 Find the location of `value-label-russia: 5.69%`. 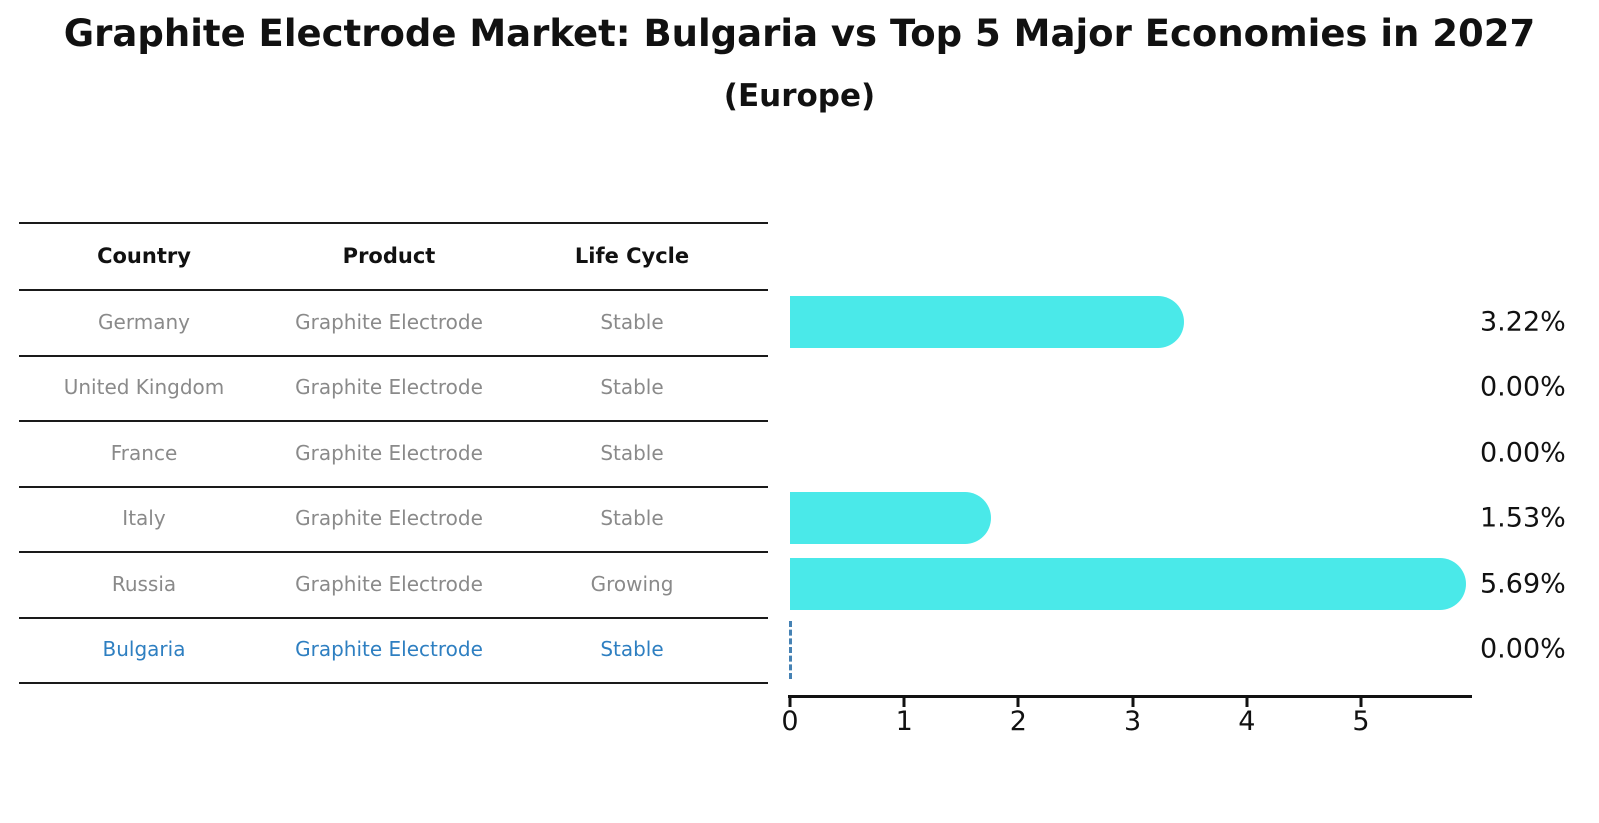

value-label-russia: 5.69% is located at coordinates (1523, 583).